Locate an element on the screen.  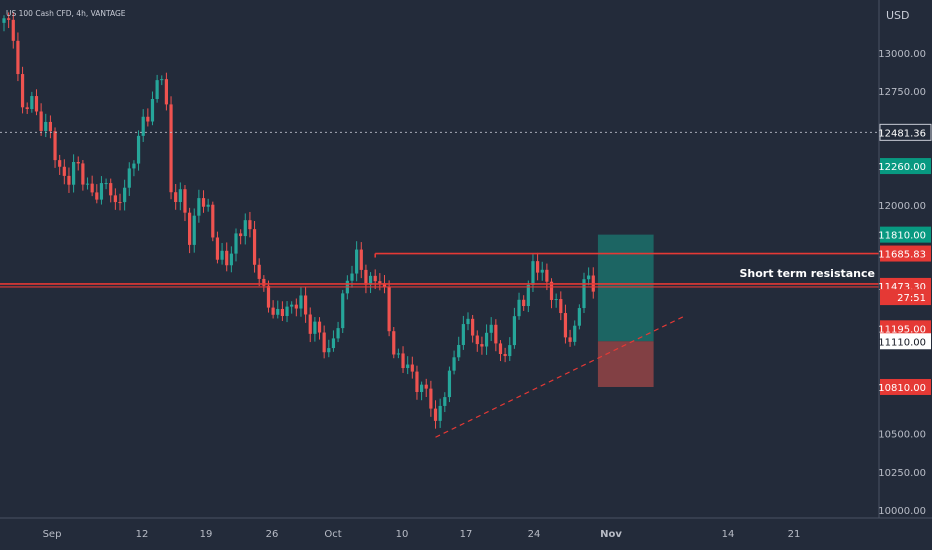
price-tag: 11685.83 is located at coordinates (904, 253).